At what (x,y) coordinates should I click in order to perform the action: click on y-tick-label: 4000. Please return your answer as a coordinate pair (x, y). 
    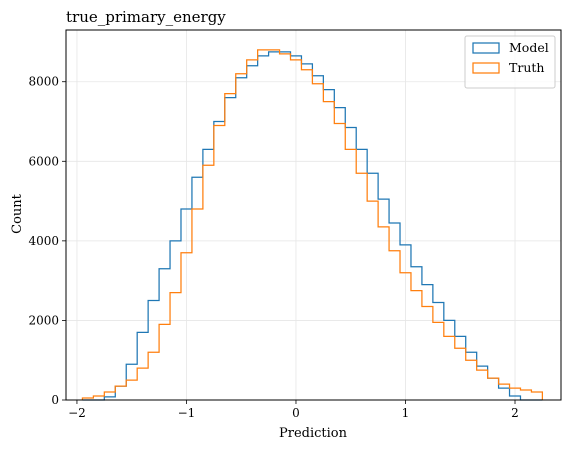
    Looking at the image, I should click on (43, 241).